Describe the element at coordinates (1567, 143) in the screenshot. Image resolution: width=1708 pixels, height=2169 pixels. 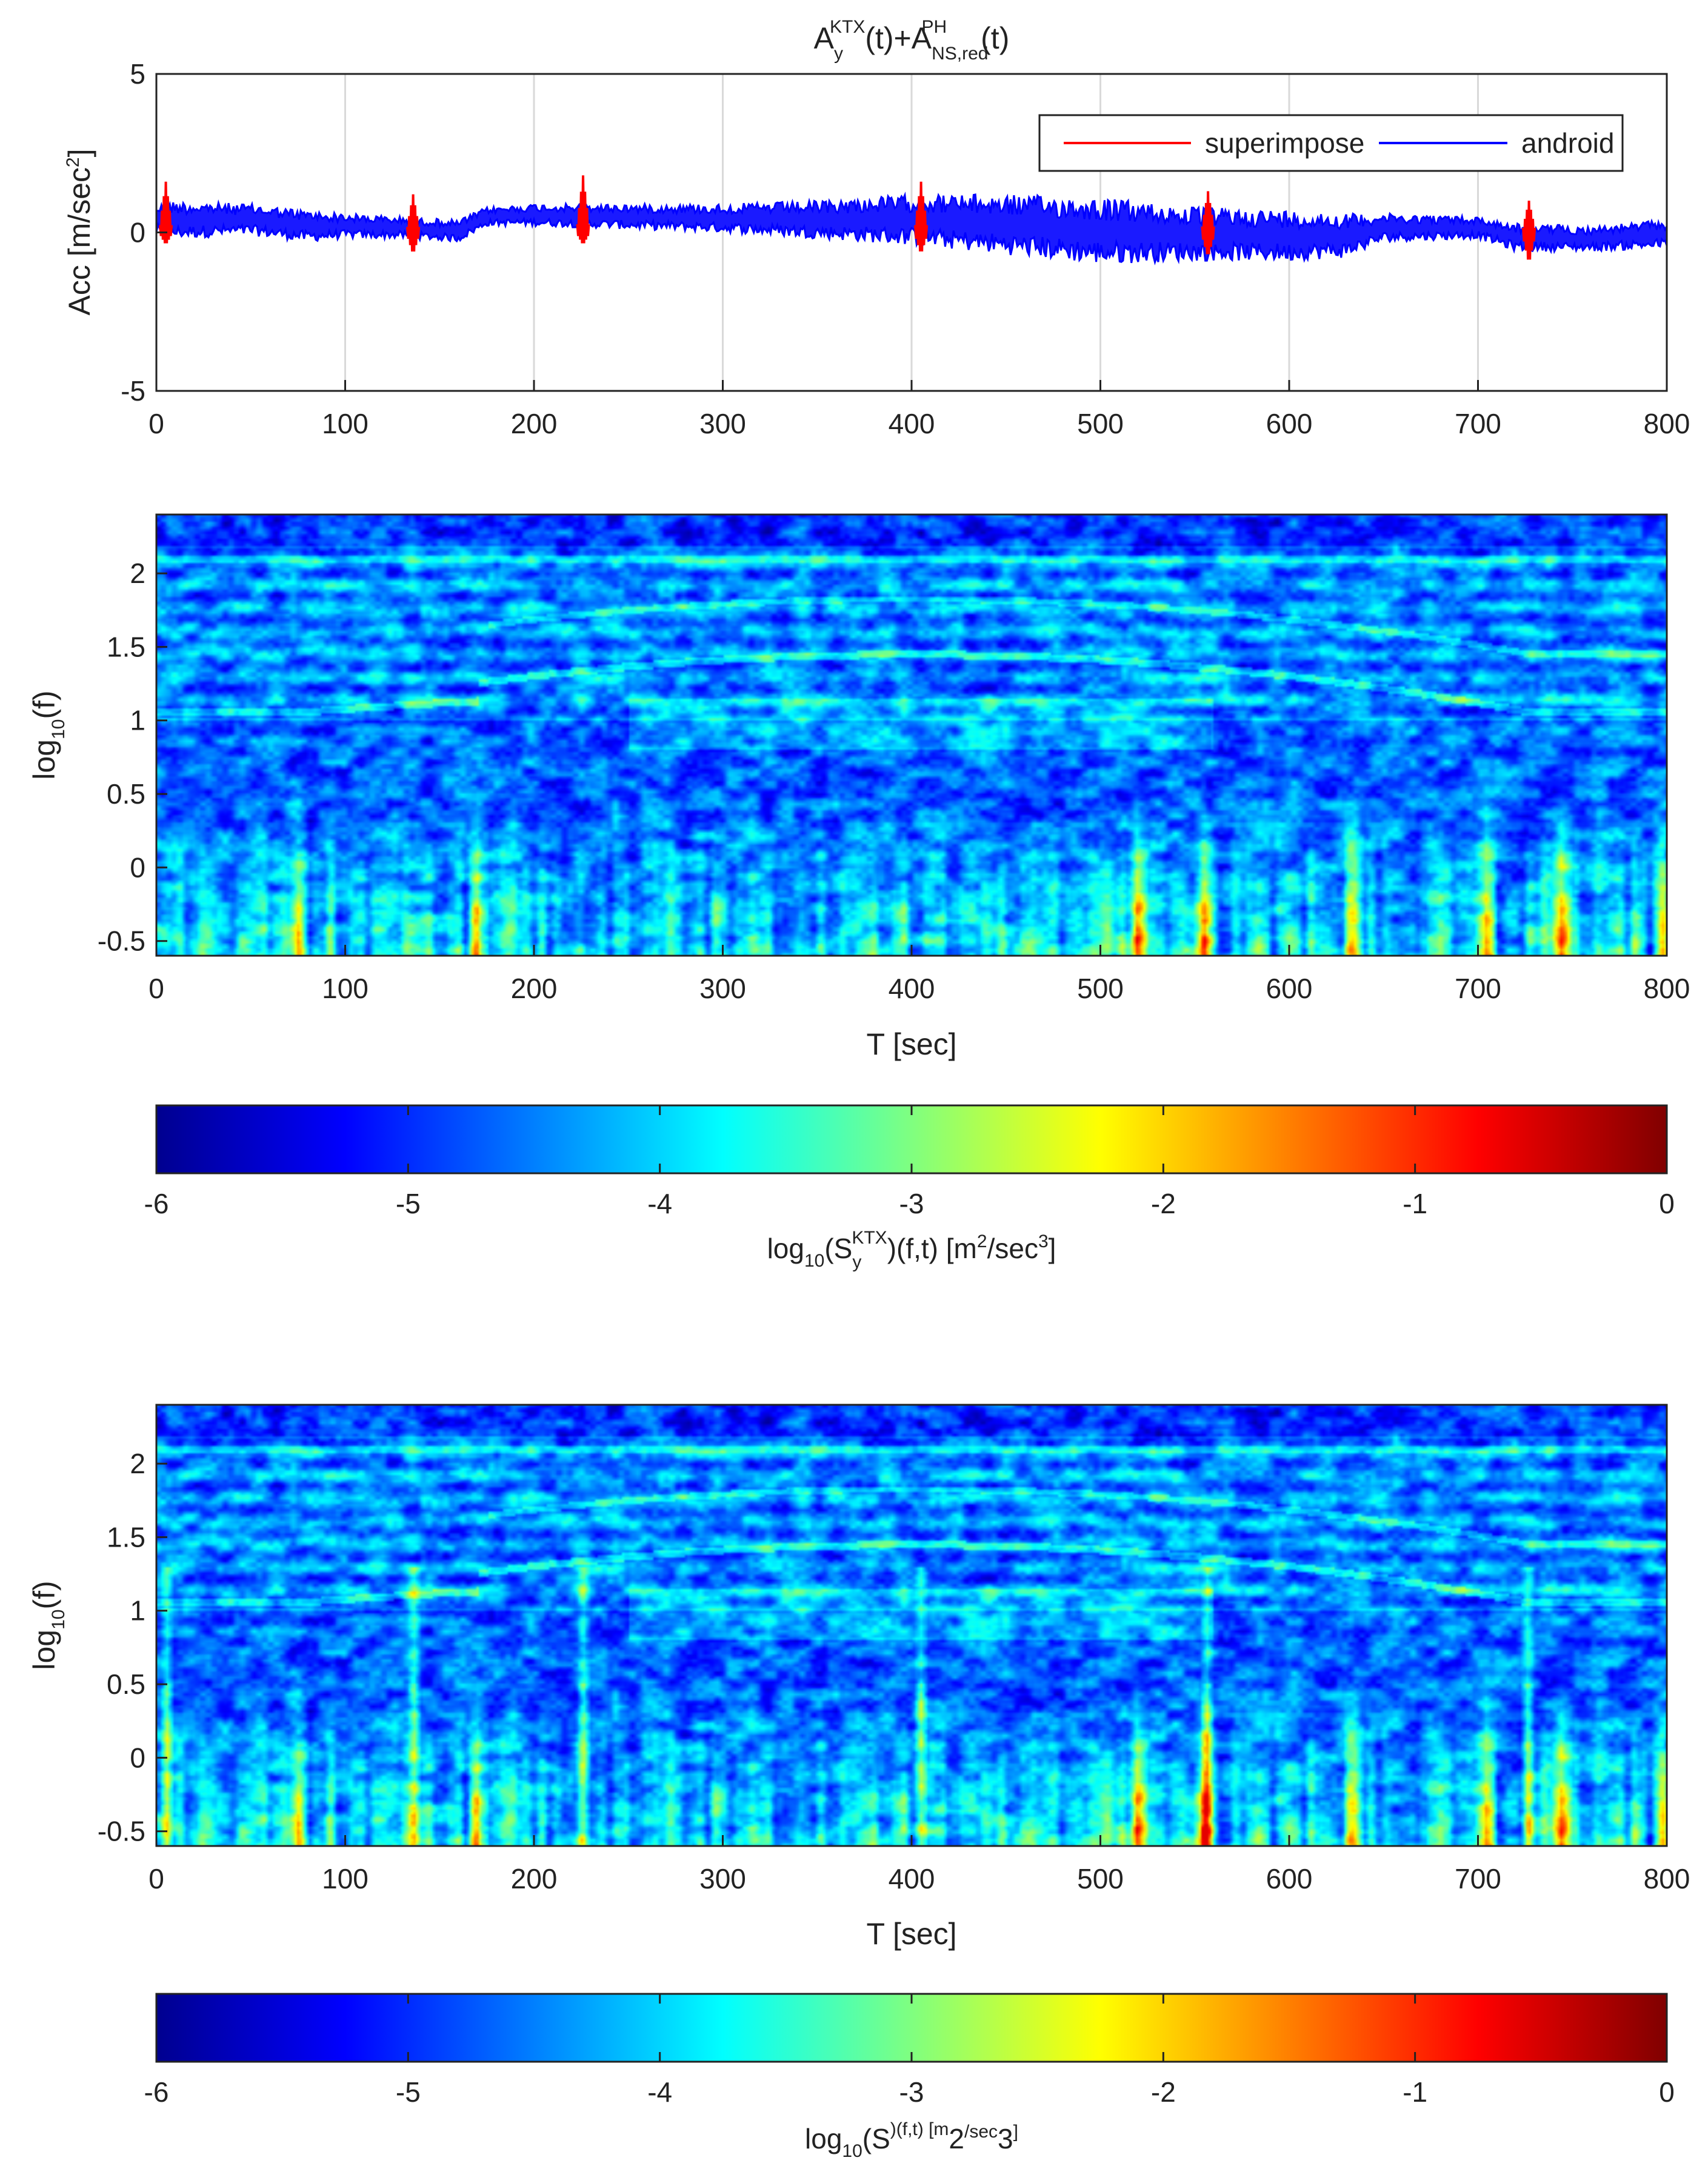
I see `legend-label-android: android` at that location.